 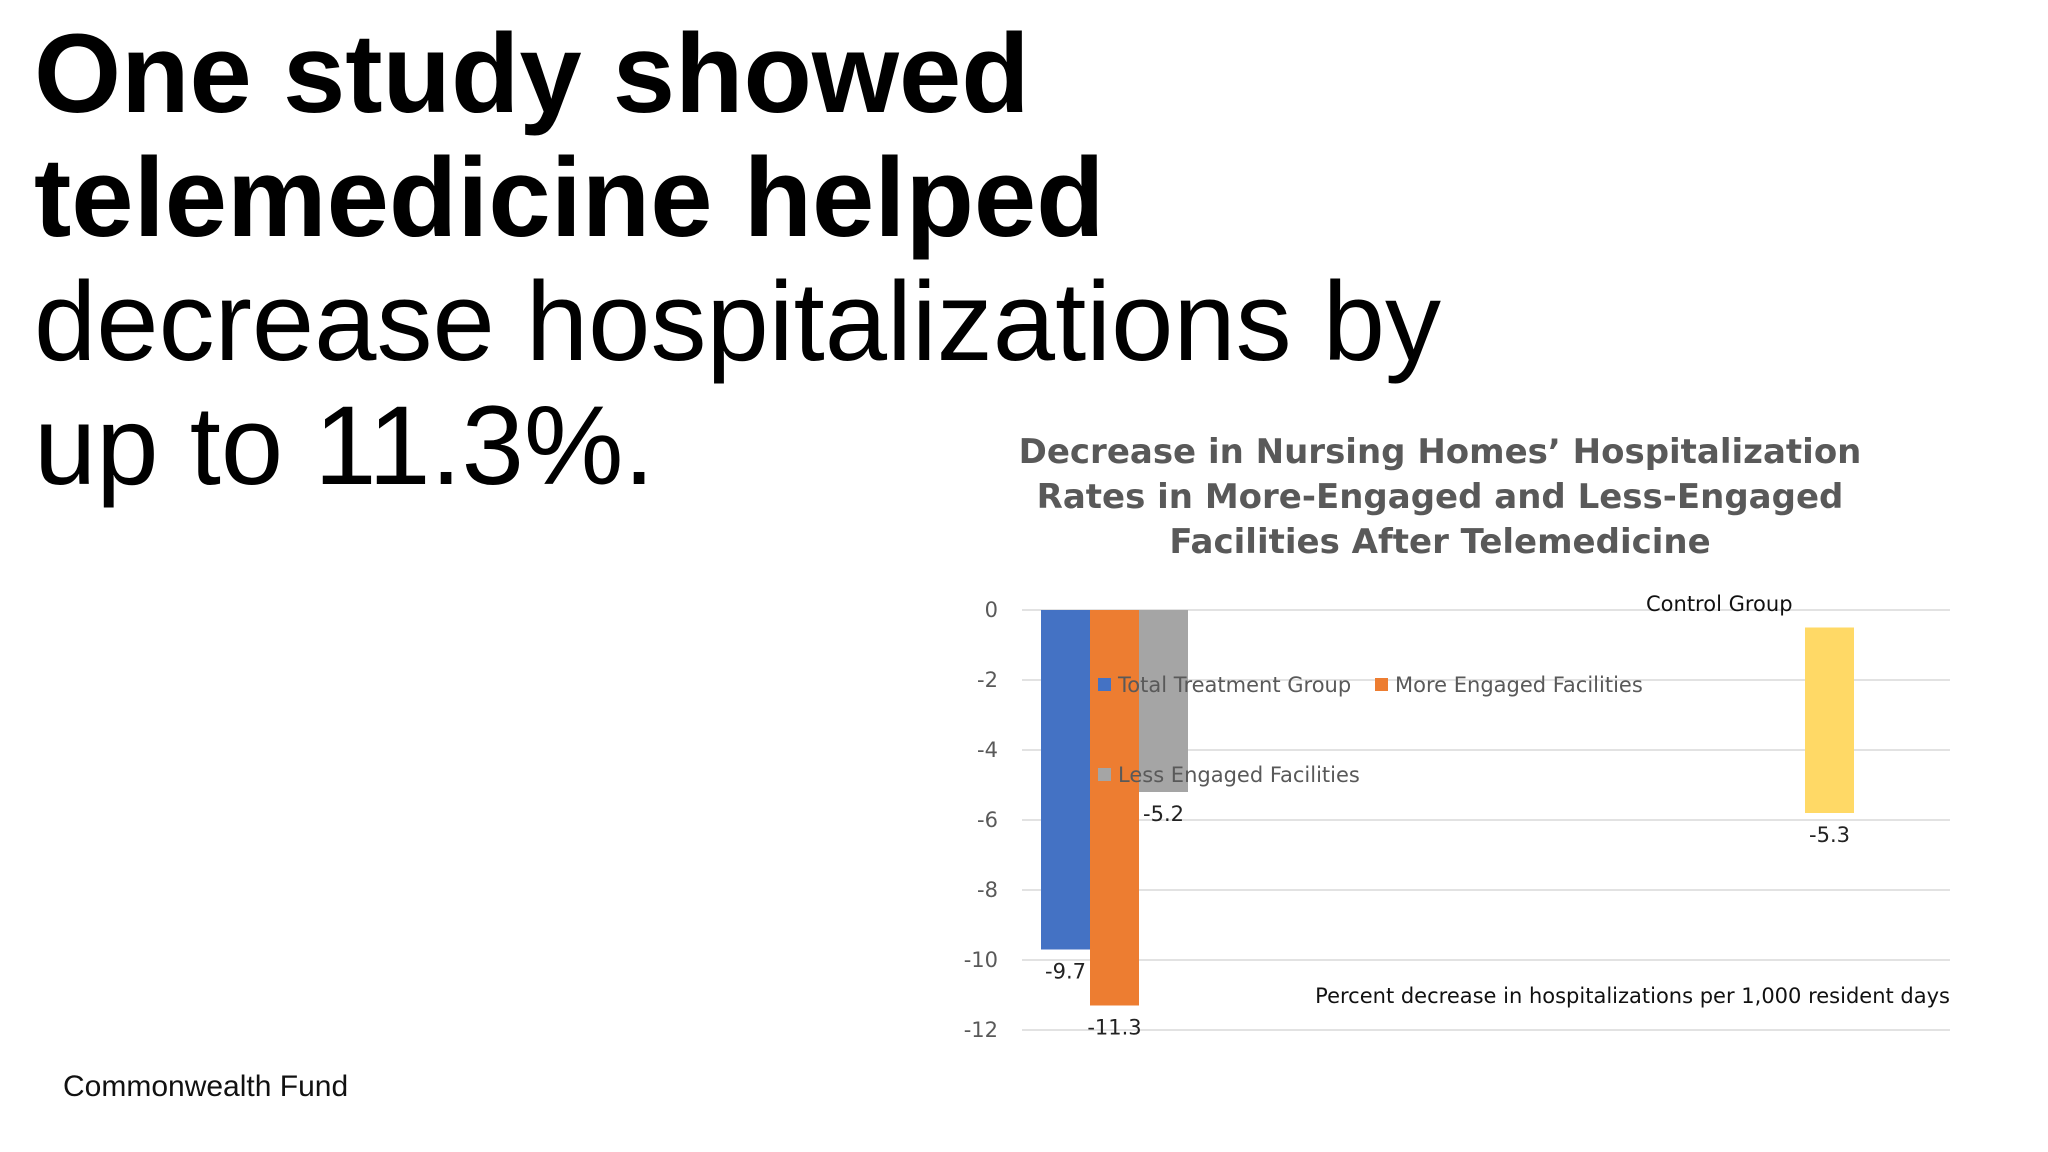 I want to click on bar-more-engaged-facilities, so click(x=1114, y=808).